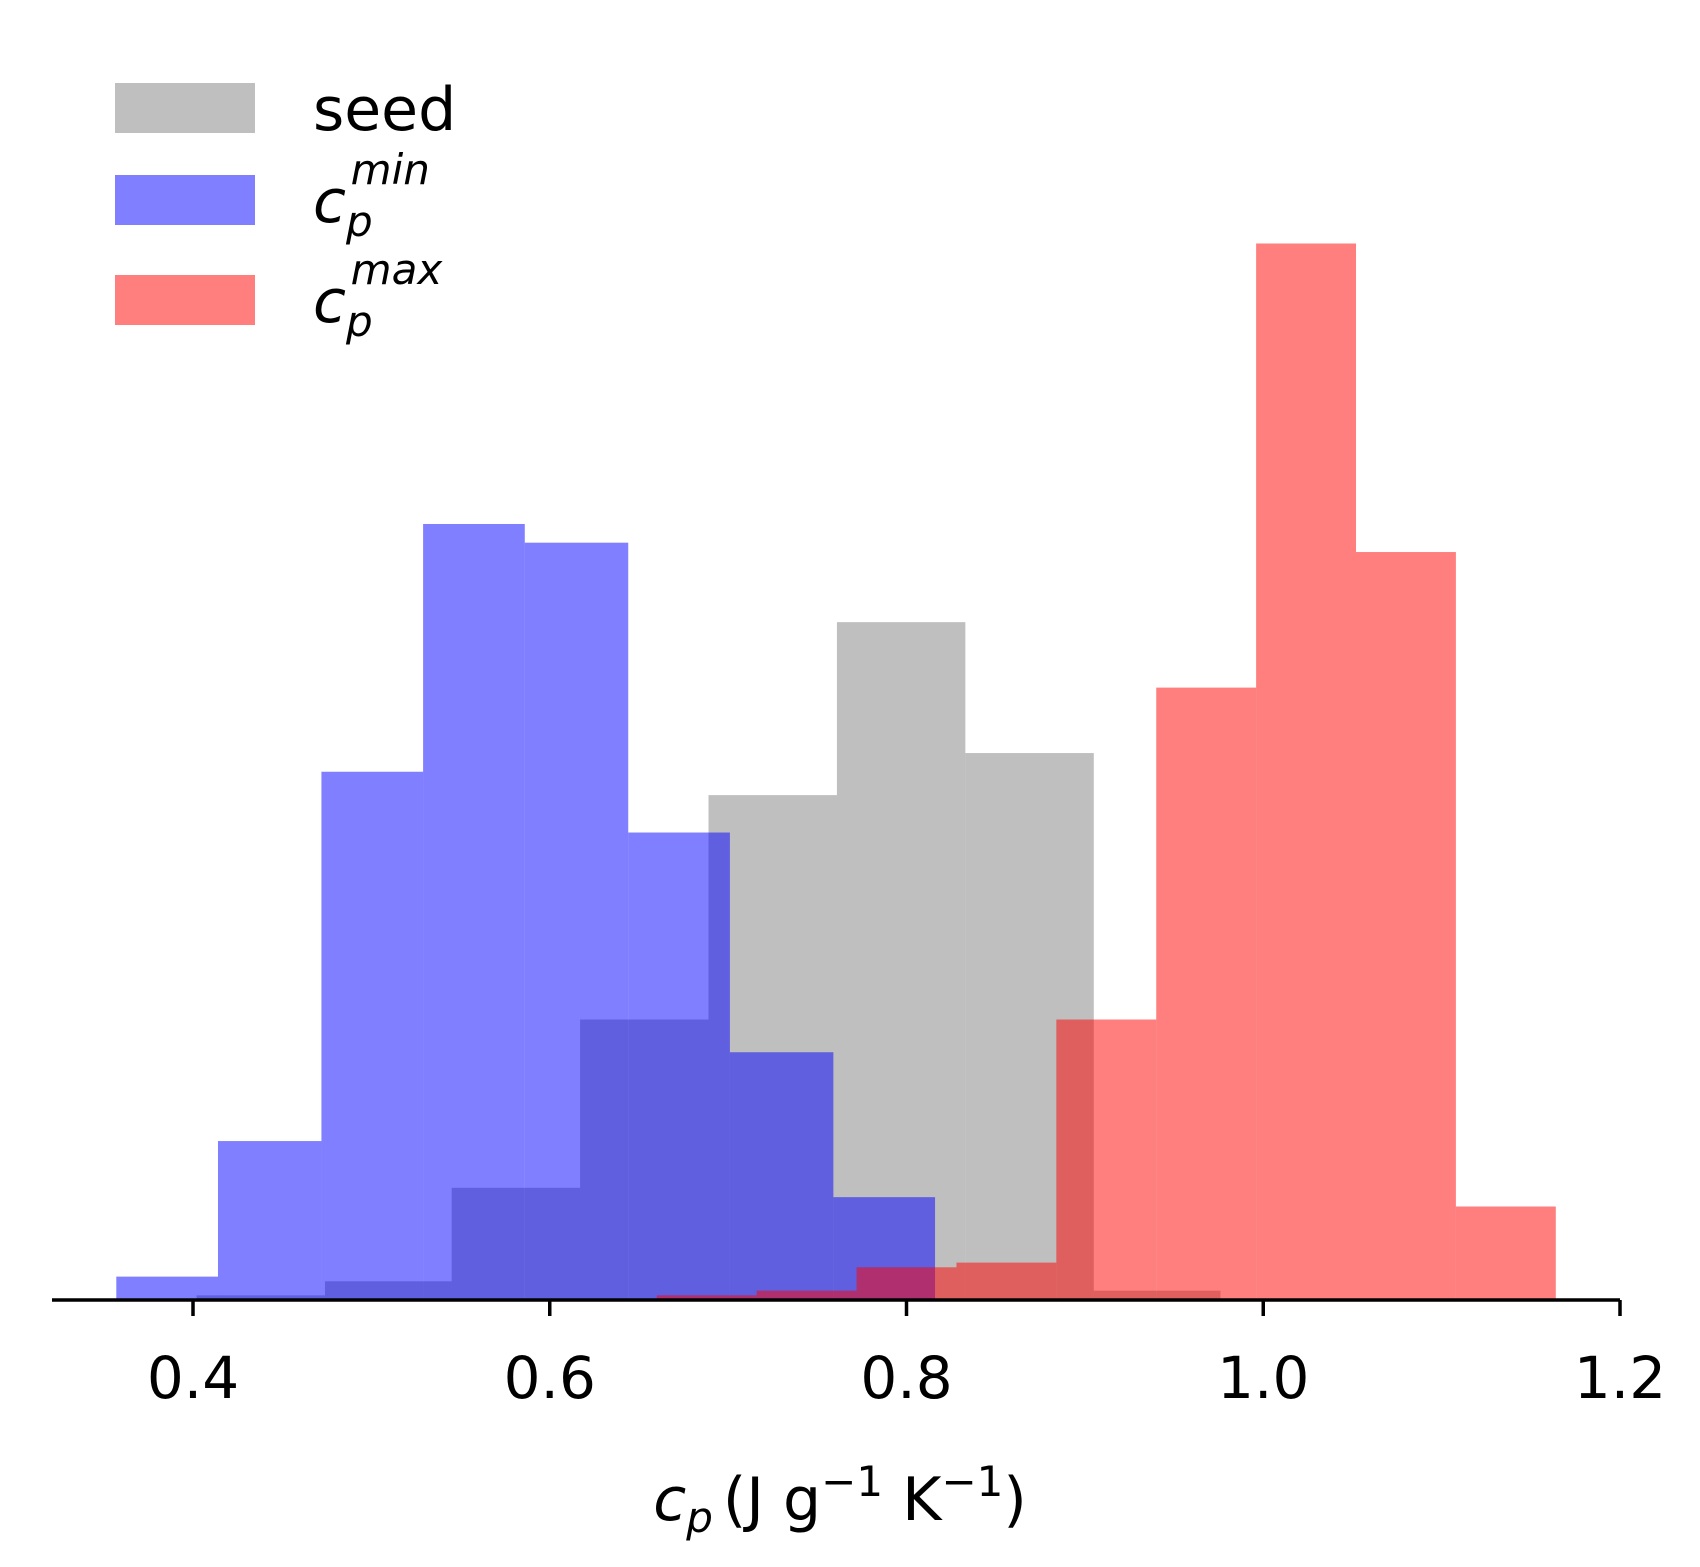 The image size is (1700, 1567). I want to click on x-axis-label: cp (J g−1 K−1), so click(840, 1499).